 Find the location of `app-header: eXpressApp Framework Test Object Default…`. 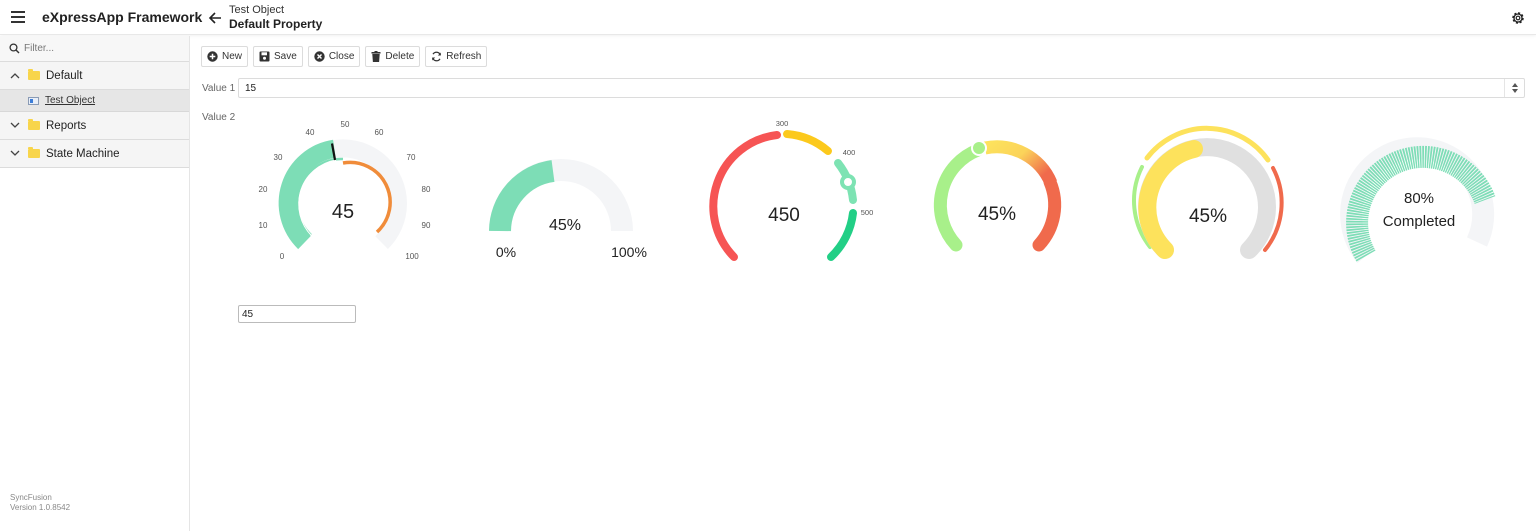

app-header: eXpressApp Framework Test Object Default… is located at coordinates (768, 17).